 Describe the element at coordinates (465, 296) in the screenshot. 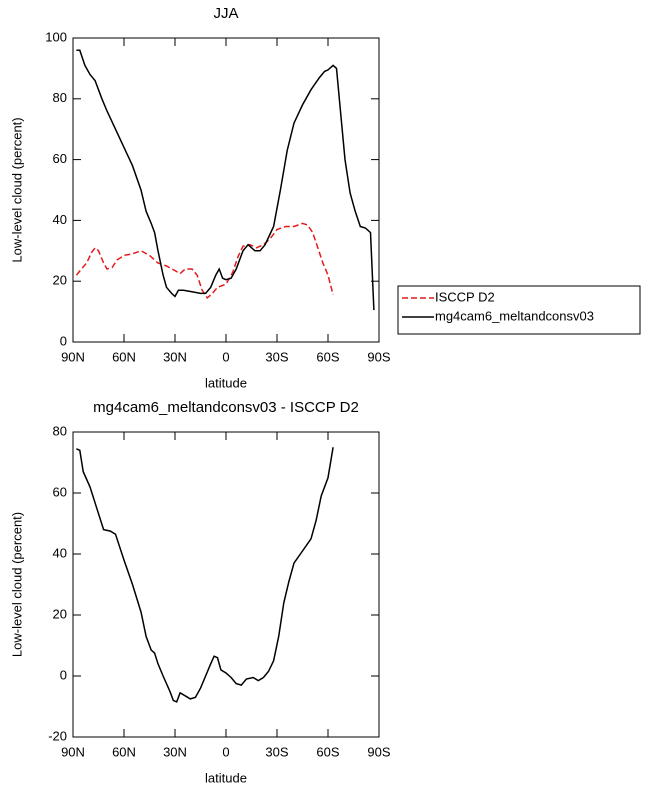

I see `legend-label: ISCCP D2` at that location.